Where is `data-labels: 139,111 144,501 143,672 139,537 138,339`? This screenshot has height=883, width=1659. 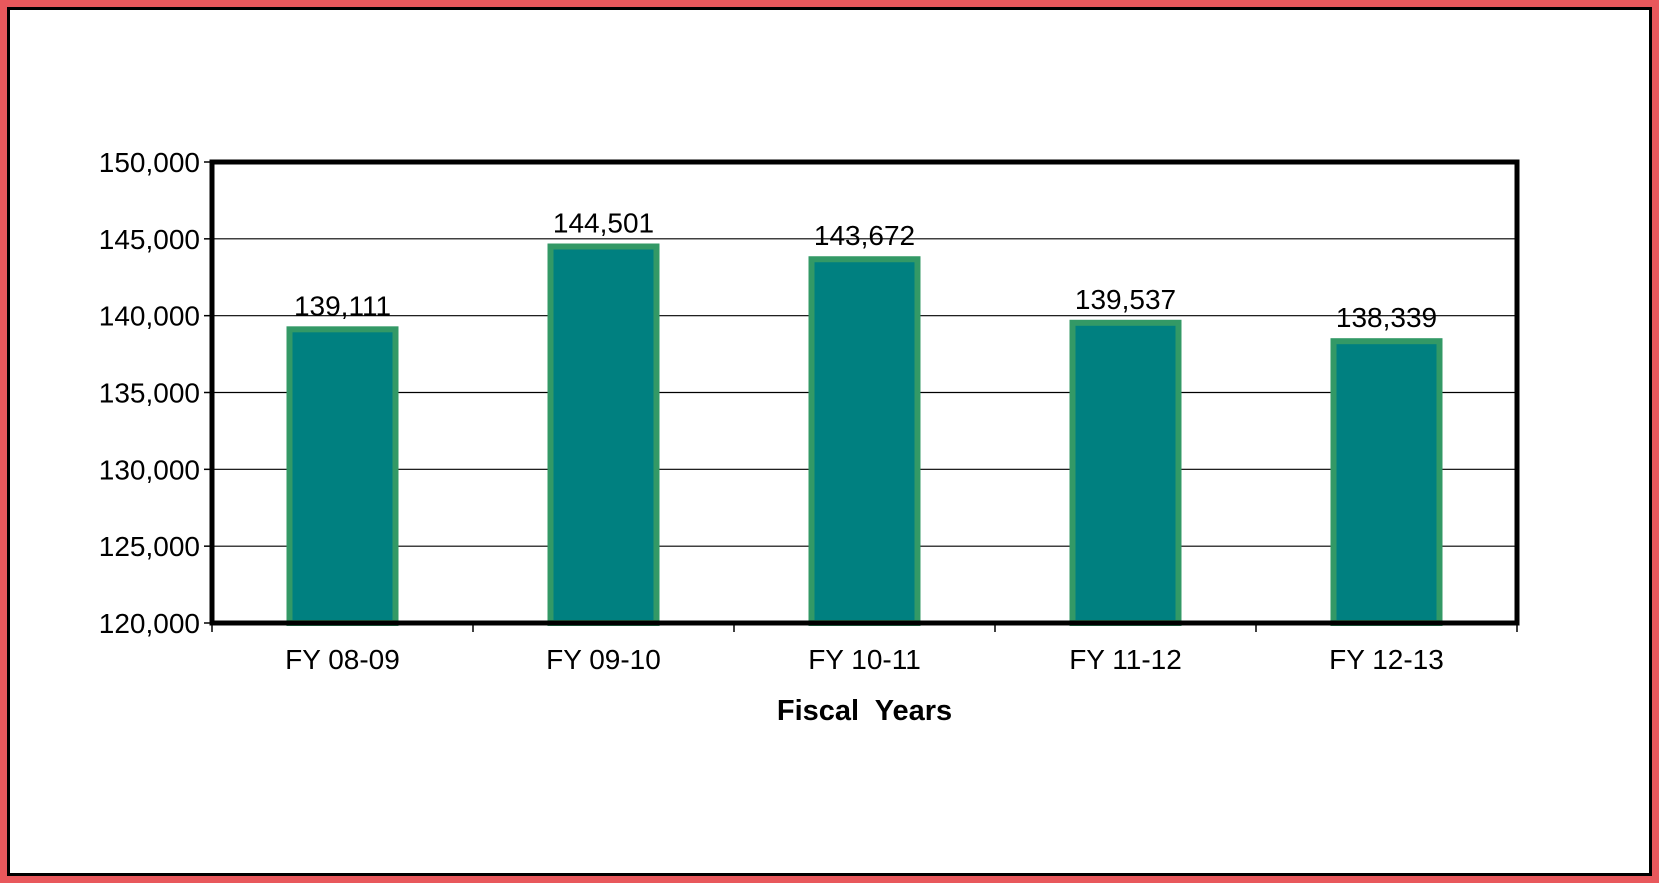
data-labels: 139,111 144,501 143,672 139,537 138,339 is located at coordinates (865, 271).